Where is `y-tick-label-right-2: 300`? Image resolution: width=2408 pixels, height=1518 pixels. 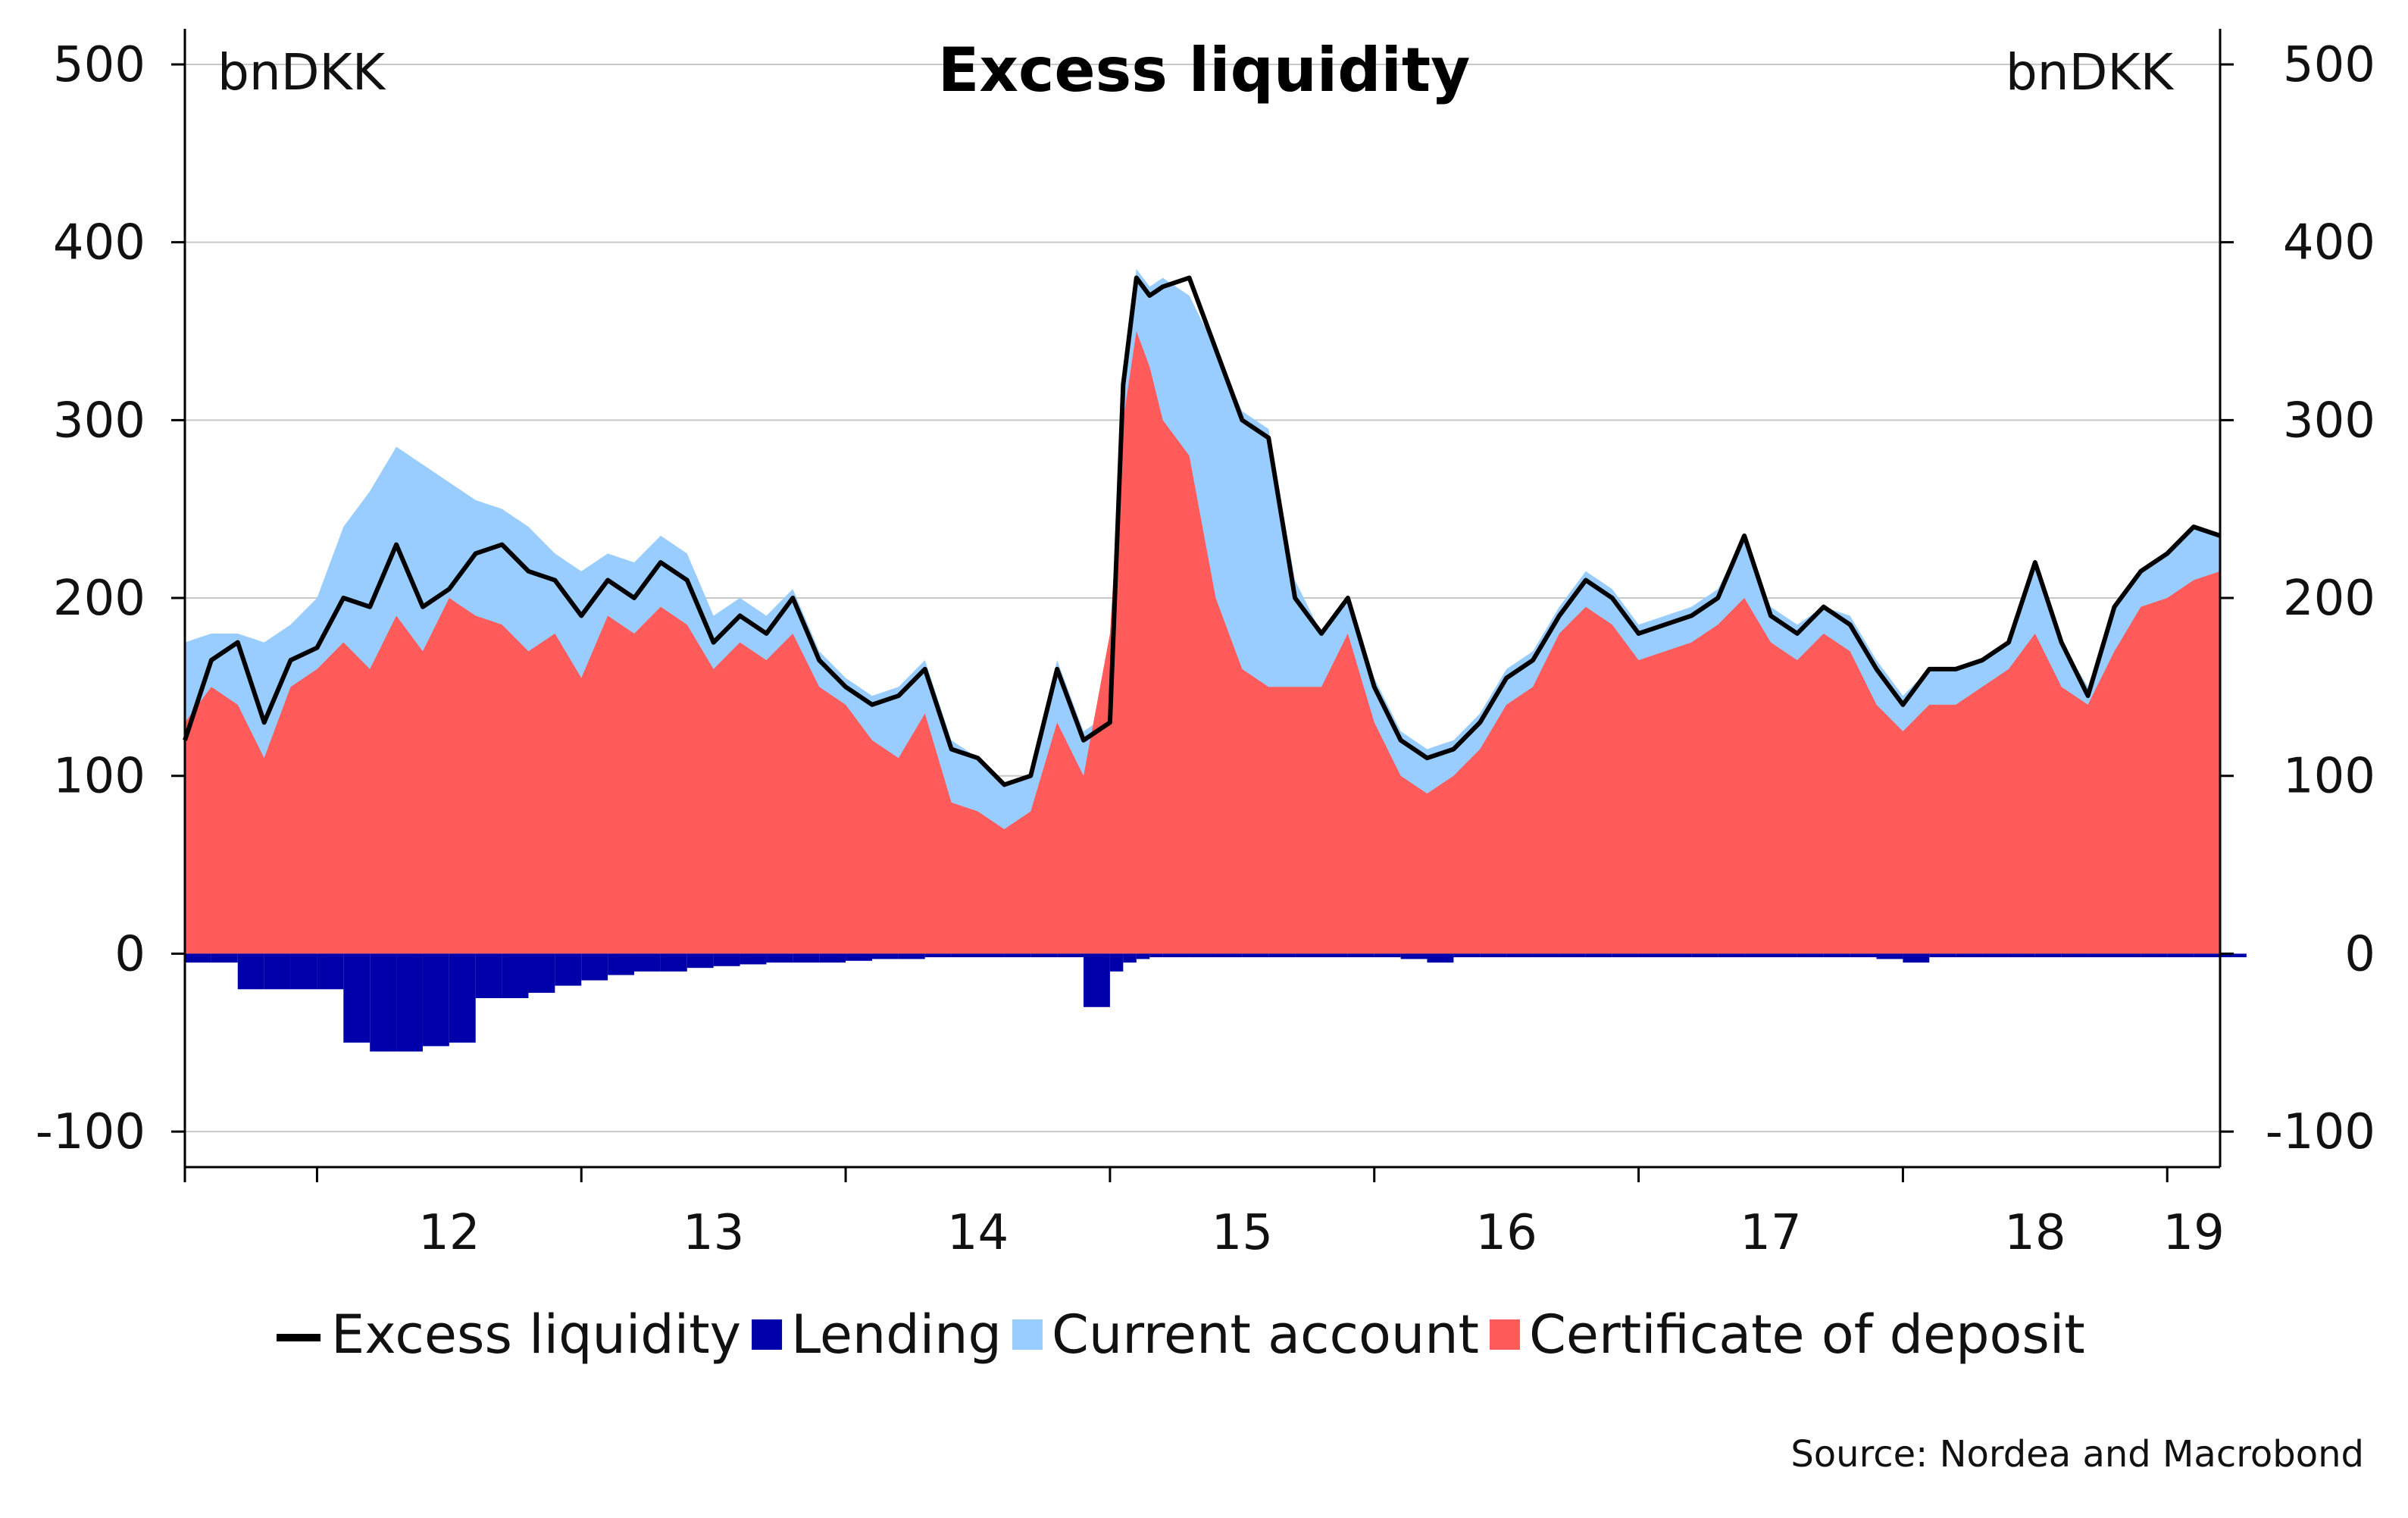 y-tick-label-right-2: 300 is located at coordinates (2329, 421).